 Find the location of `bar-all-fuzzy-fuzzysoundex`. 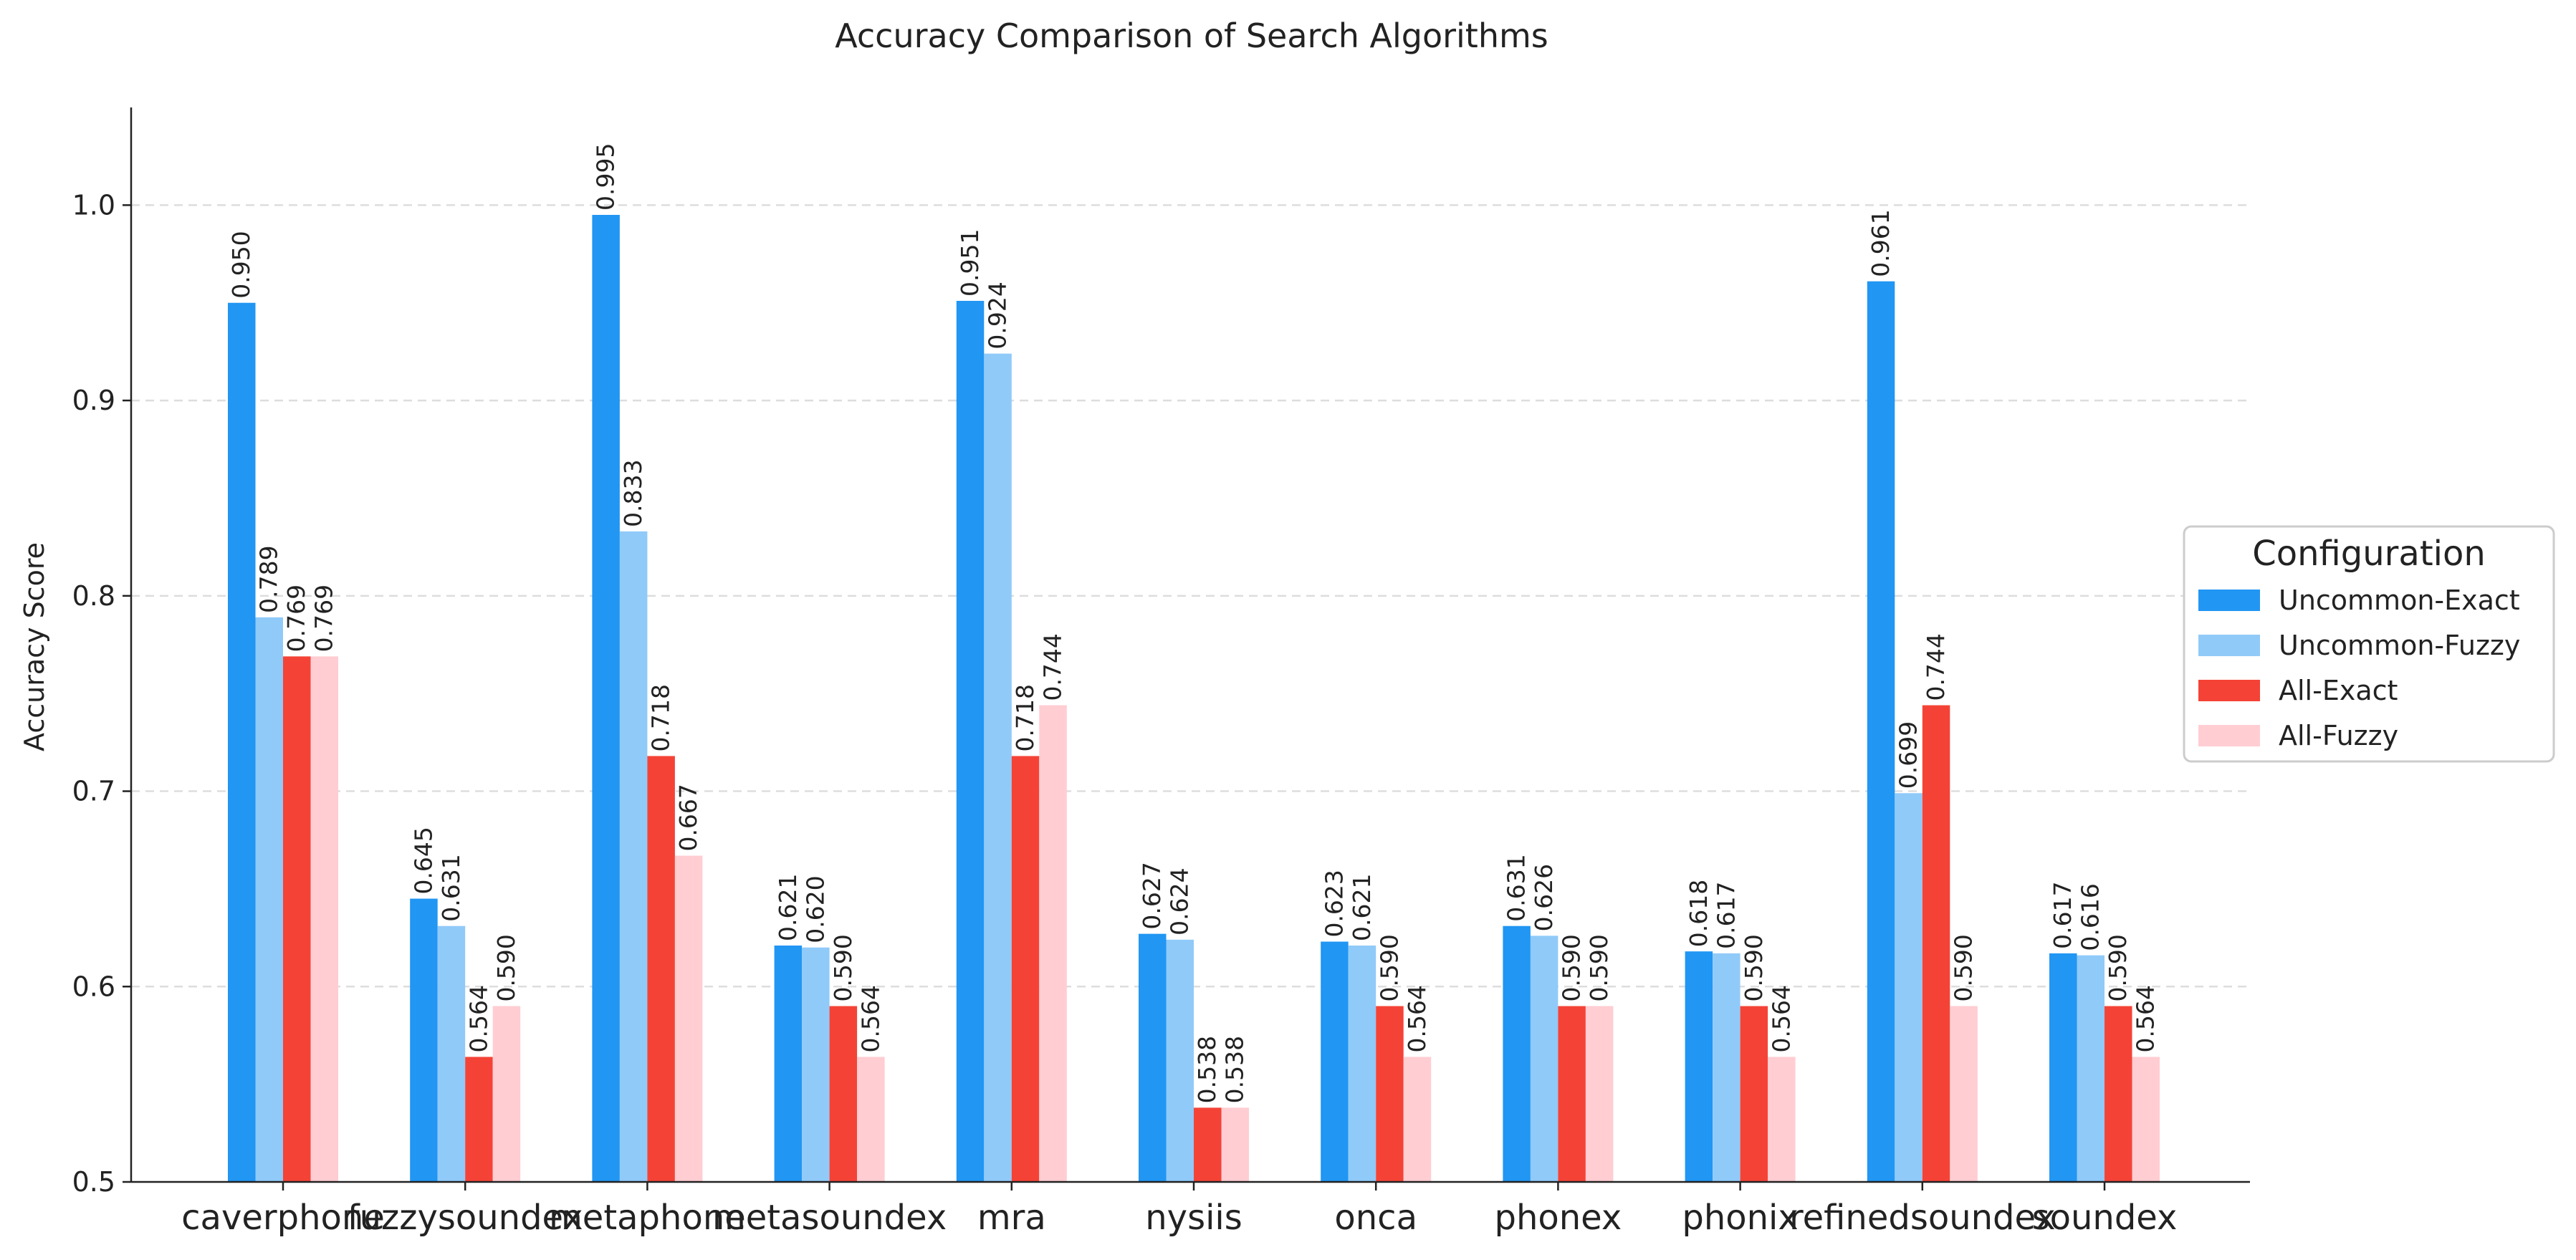

bar-all-fuzzy-fuzzysoundex is located at coordinates (506, 1094).